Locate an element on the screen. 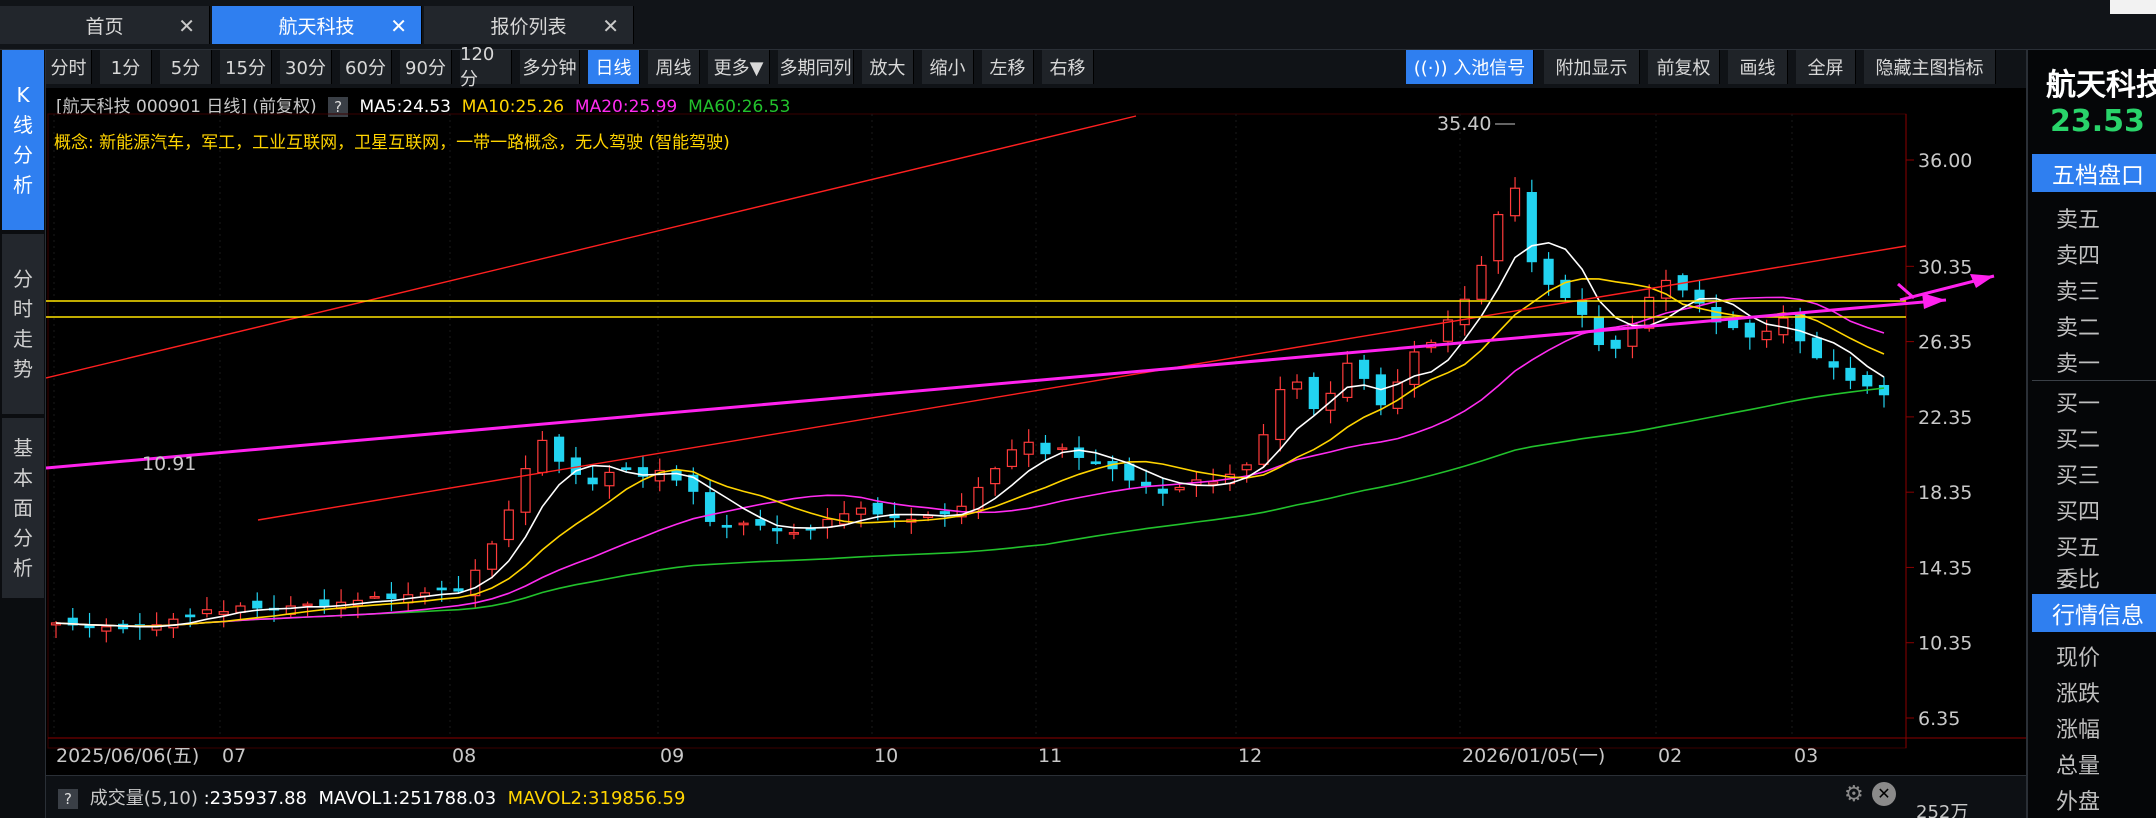  toolbar-button: 30分 is located at coordinates (306, 67).